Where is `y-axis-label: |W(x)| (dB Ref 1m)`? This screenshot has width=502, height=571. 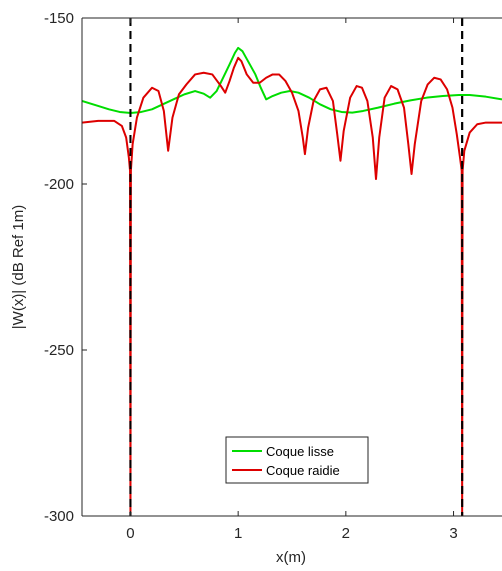
y-axis-label: |W(x)| (dB Ref 1m) is located at coordinates (18, 267).